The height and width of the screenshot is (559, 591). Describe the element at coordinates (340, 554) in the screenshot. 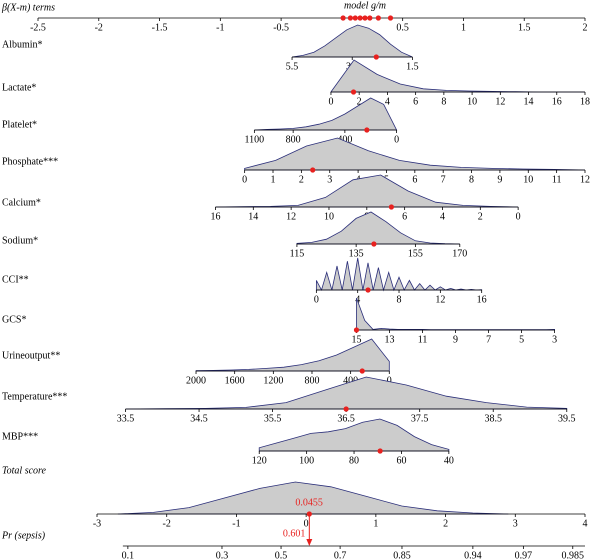

I see `tick-label: 0.7` at that location.